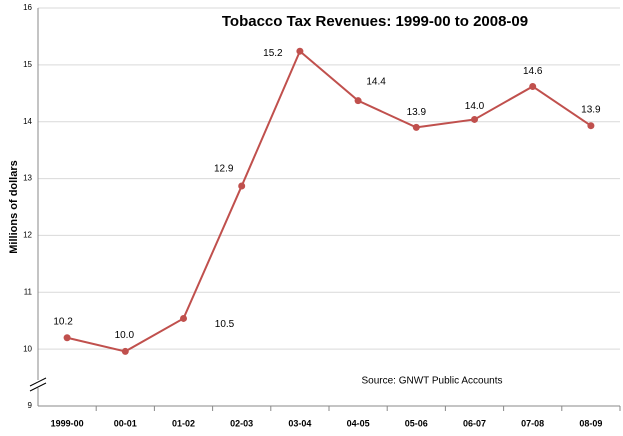 Image resolution: width=623 pixels, height=436 pixels. Describe the element at coordinates (416, 423) in the screenshot. I see `x-tick-label: 05-06` at that location.